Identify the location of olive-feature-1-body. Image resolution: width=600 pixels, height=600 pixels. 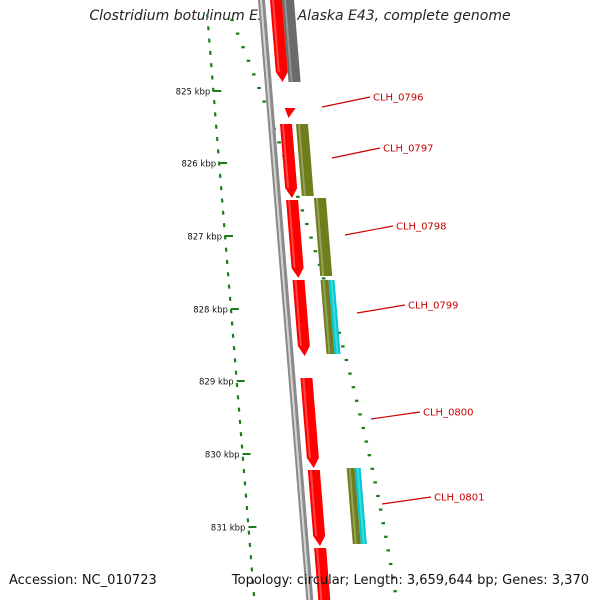
(323, 237).